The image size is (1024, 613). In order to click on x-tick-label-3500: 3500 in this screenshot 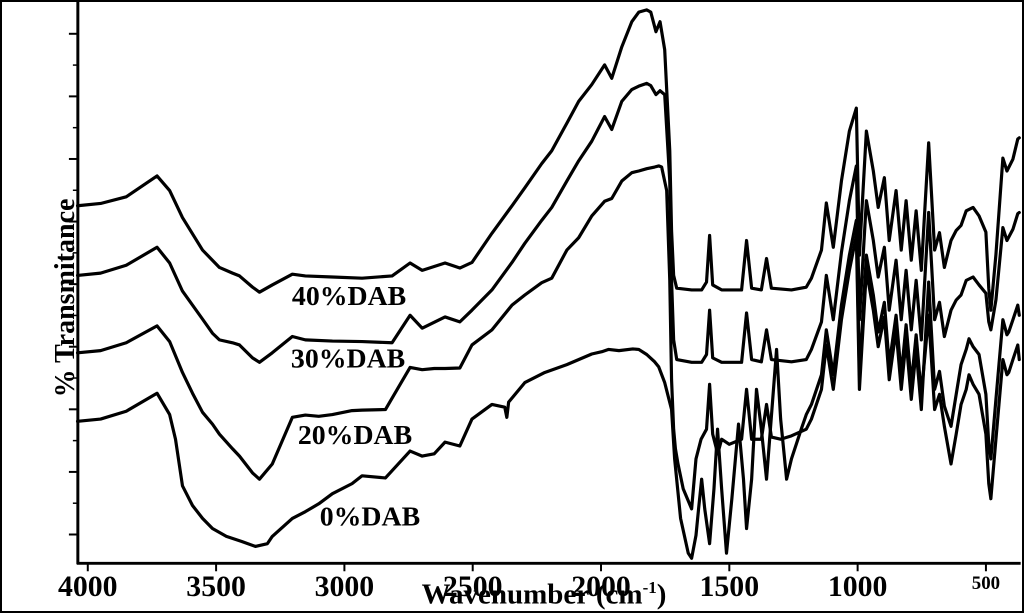, I will do `click(216, 586)`.